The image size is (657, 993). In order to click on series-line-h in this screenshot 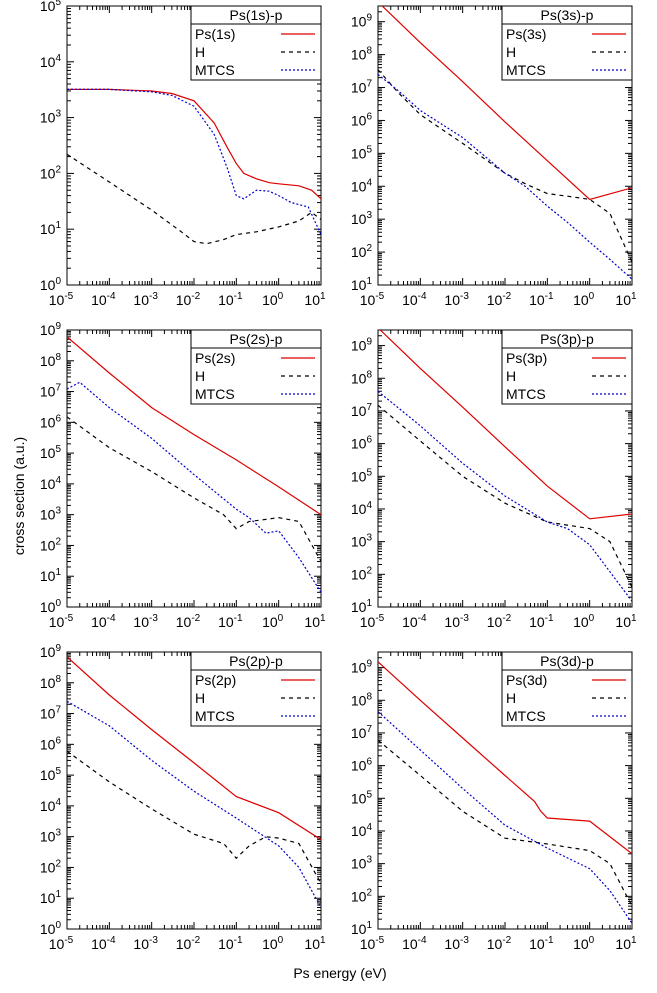, I will do `click(194, 817)`.